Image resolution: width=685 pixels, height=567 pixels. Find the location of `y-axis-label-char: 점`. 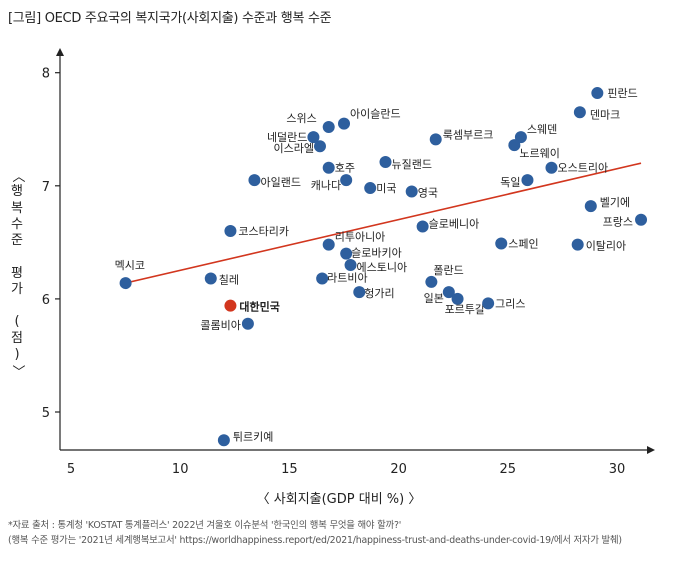

y-axis-label-char: 점 is located at coordinates (17, 338).